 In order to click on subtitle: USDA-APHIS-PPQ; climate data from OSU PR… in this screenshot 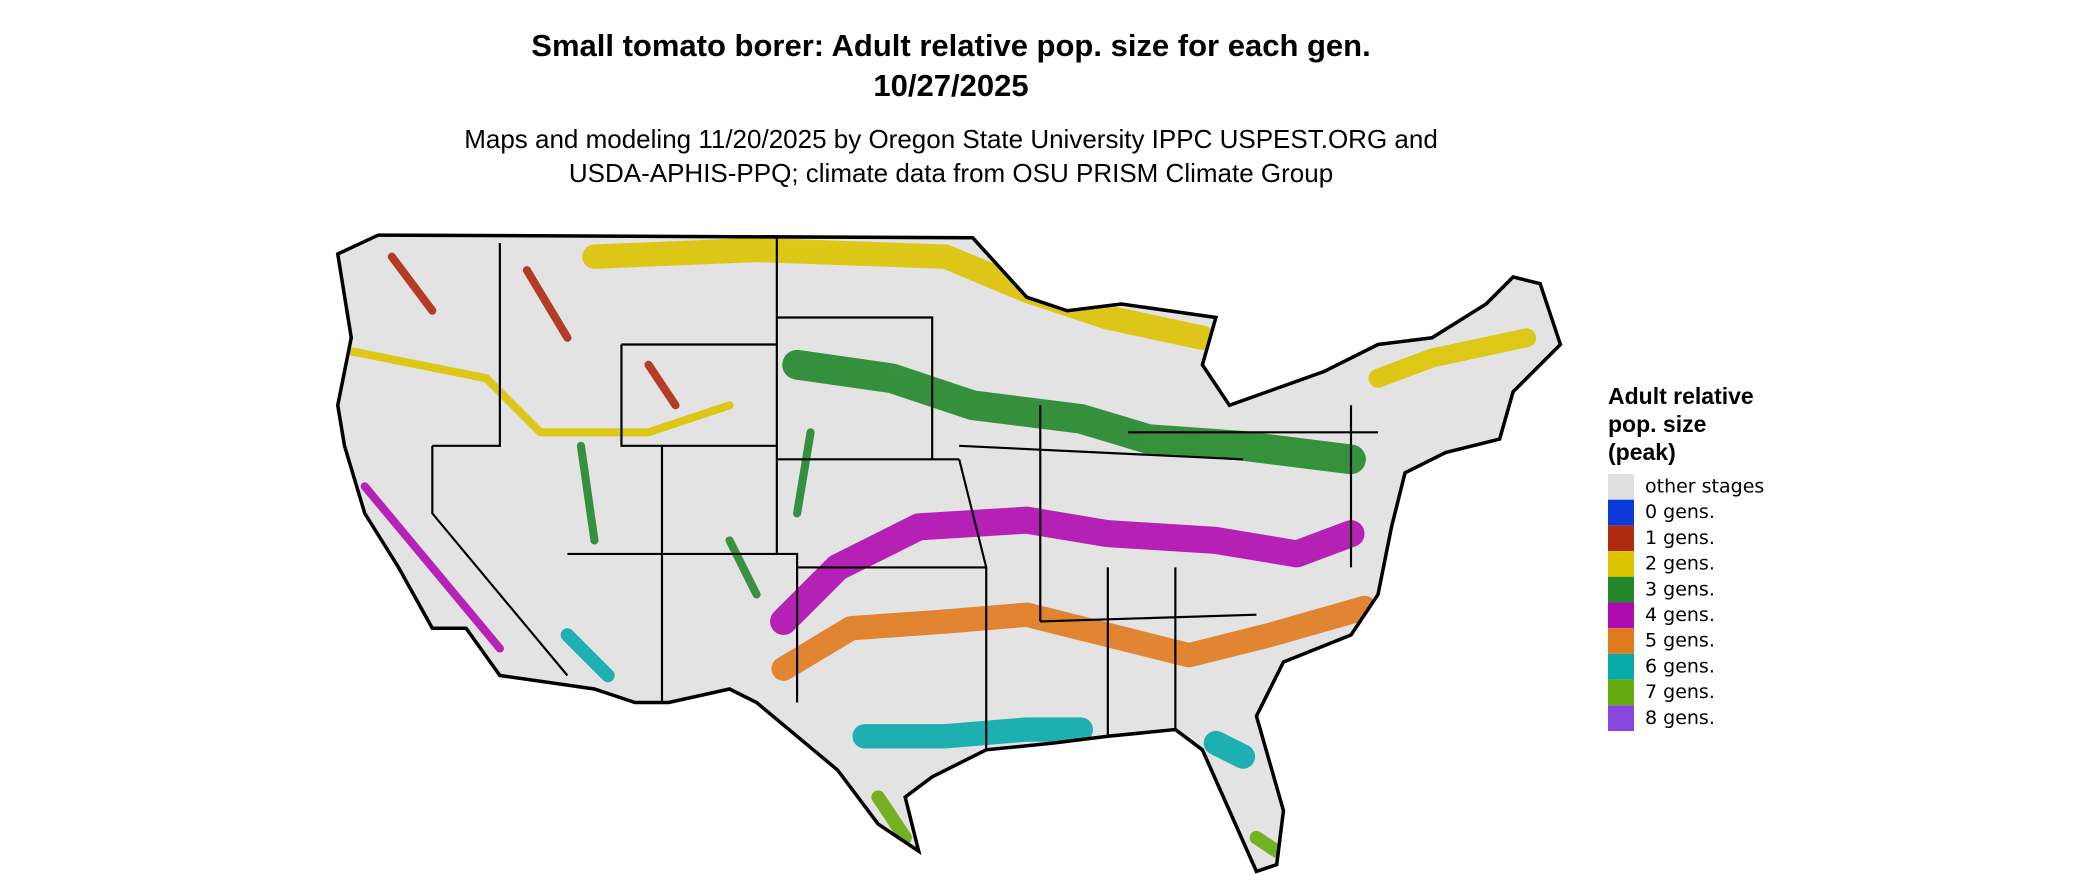, I will do `click(951, 173)`.